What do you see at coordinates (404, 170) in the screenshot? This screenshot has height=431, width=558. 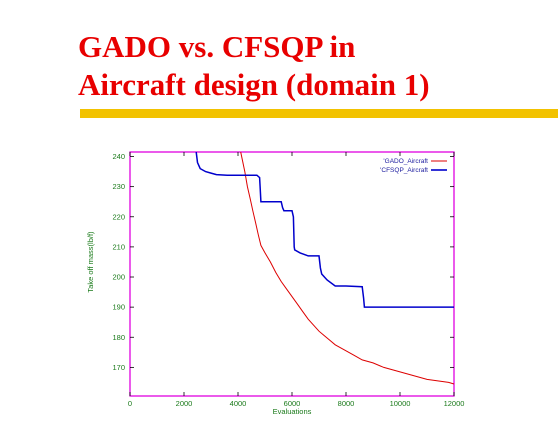 I see `legend-label-cfsqp: 'CFSQP_Aircraft` at bounding box center [404, 170].